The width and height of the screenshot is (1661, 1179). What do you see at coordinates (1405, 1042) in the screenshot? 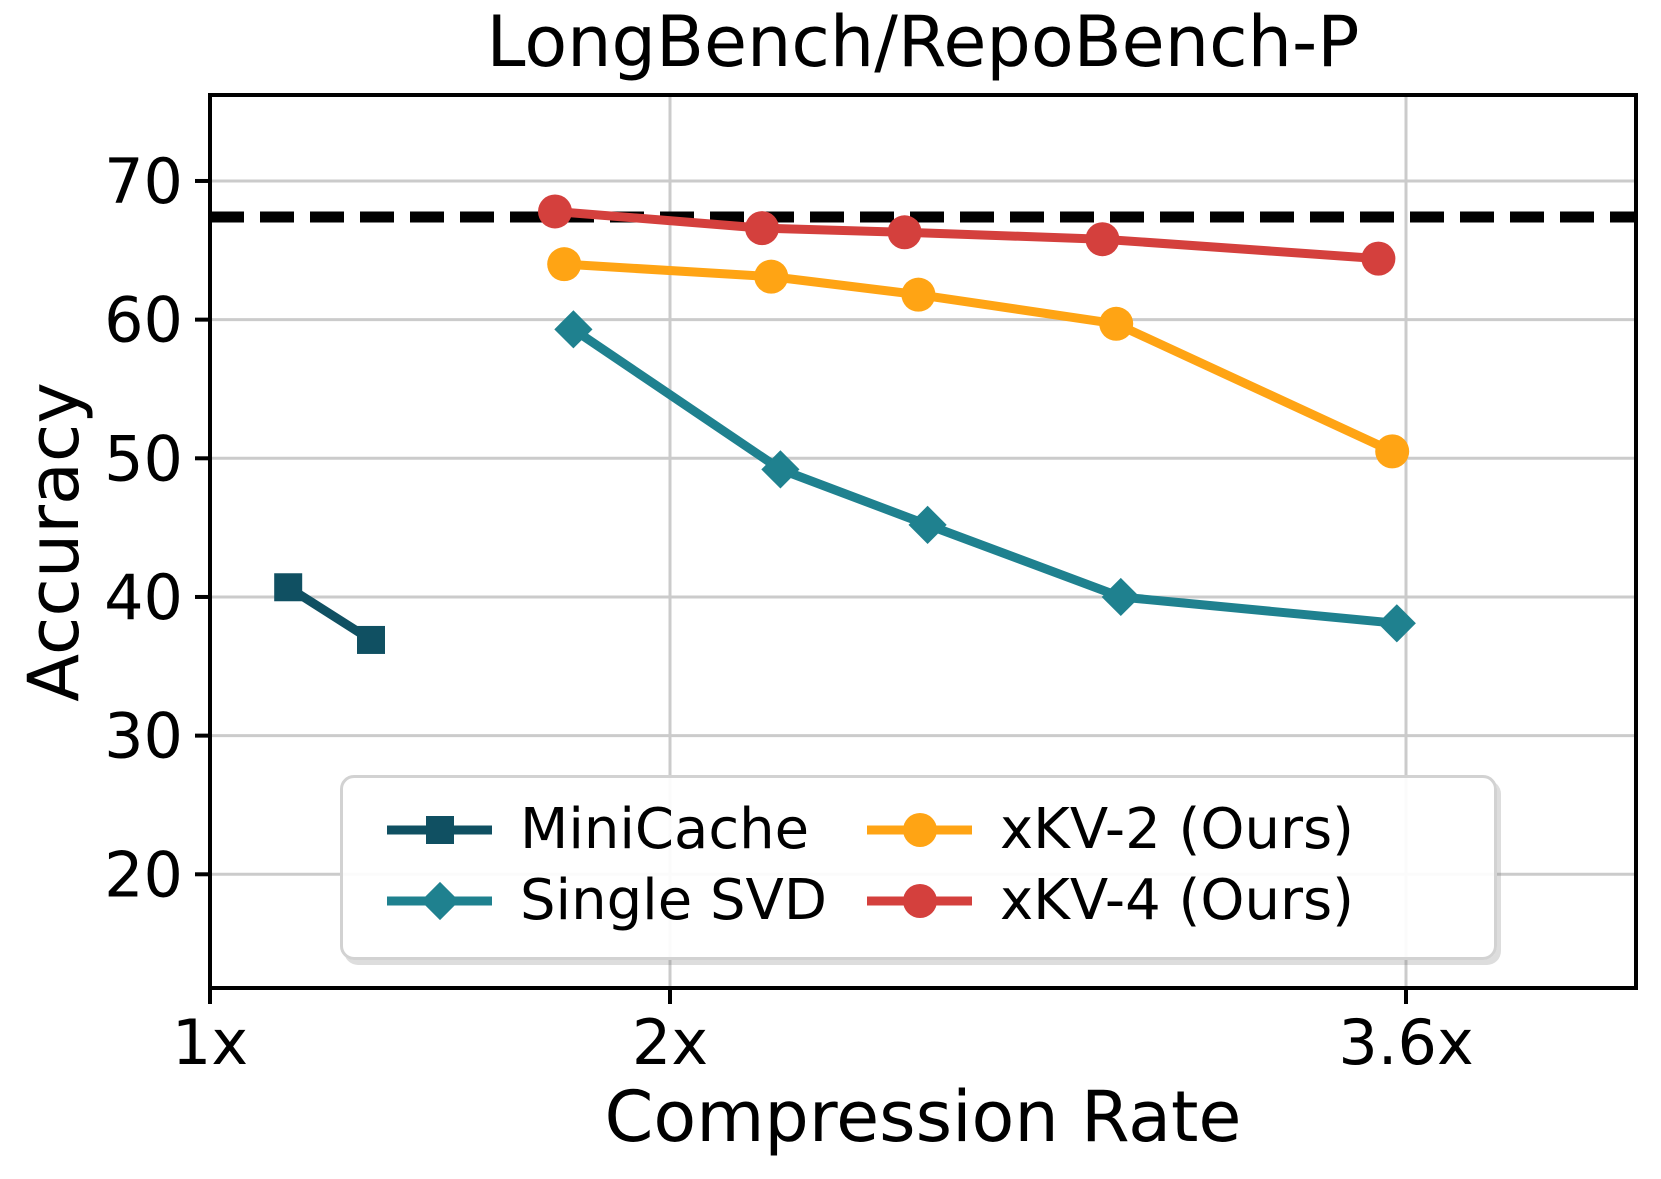
I see `x-tick-label: 3.6x` at bounding box center [1405, 1042].